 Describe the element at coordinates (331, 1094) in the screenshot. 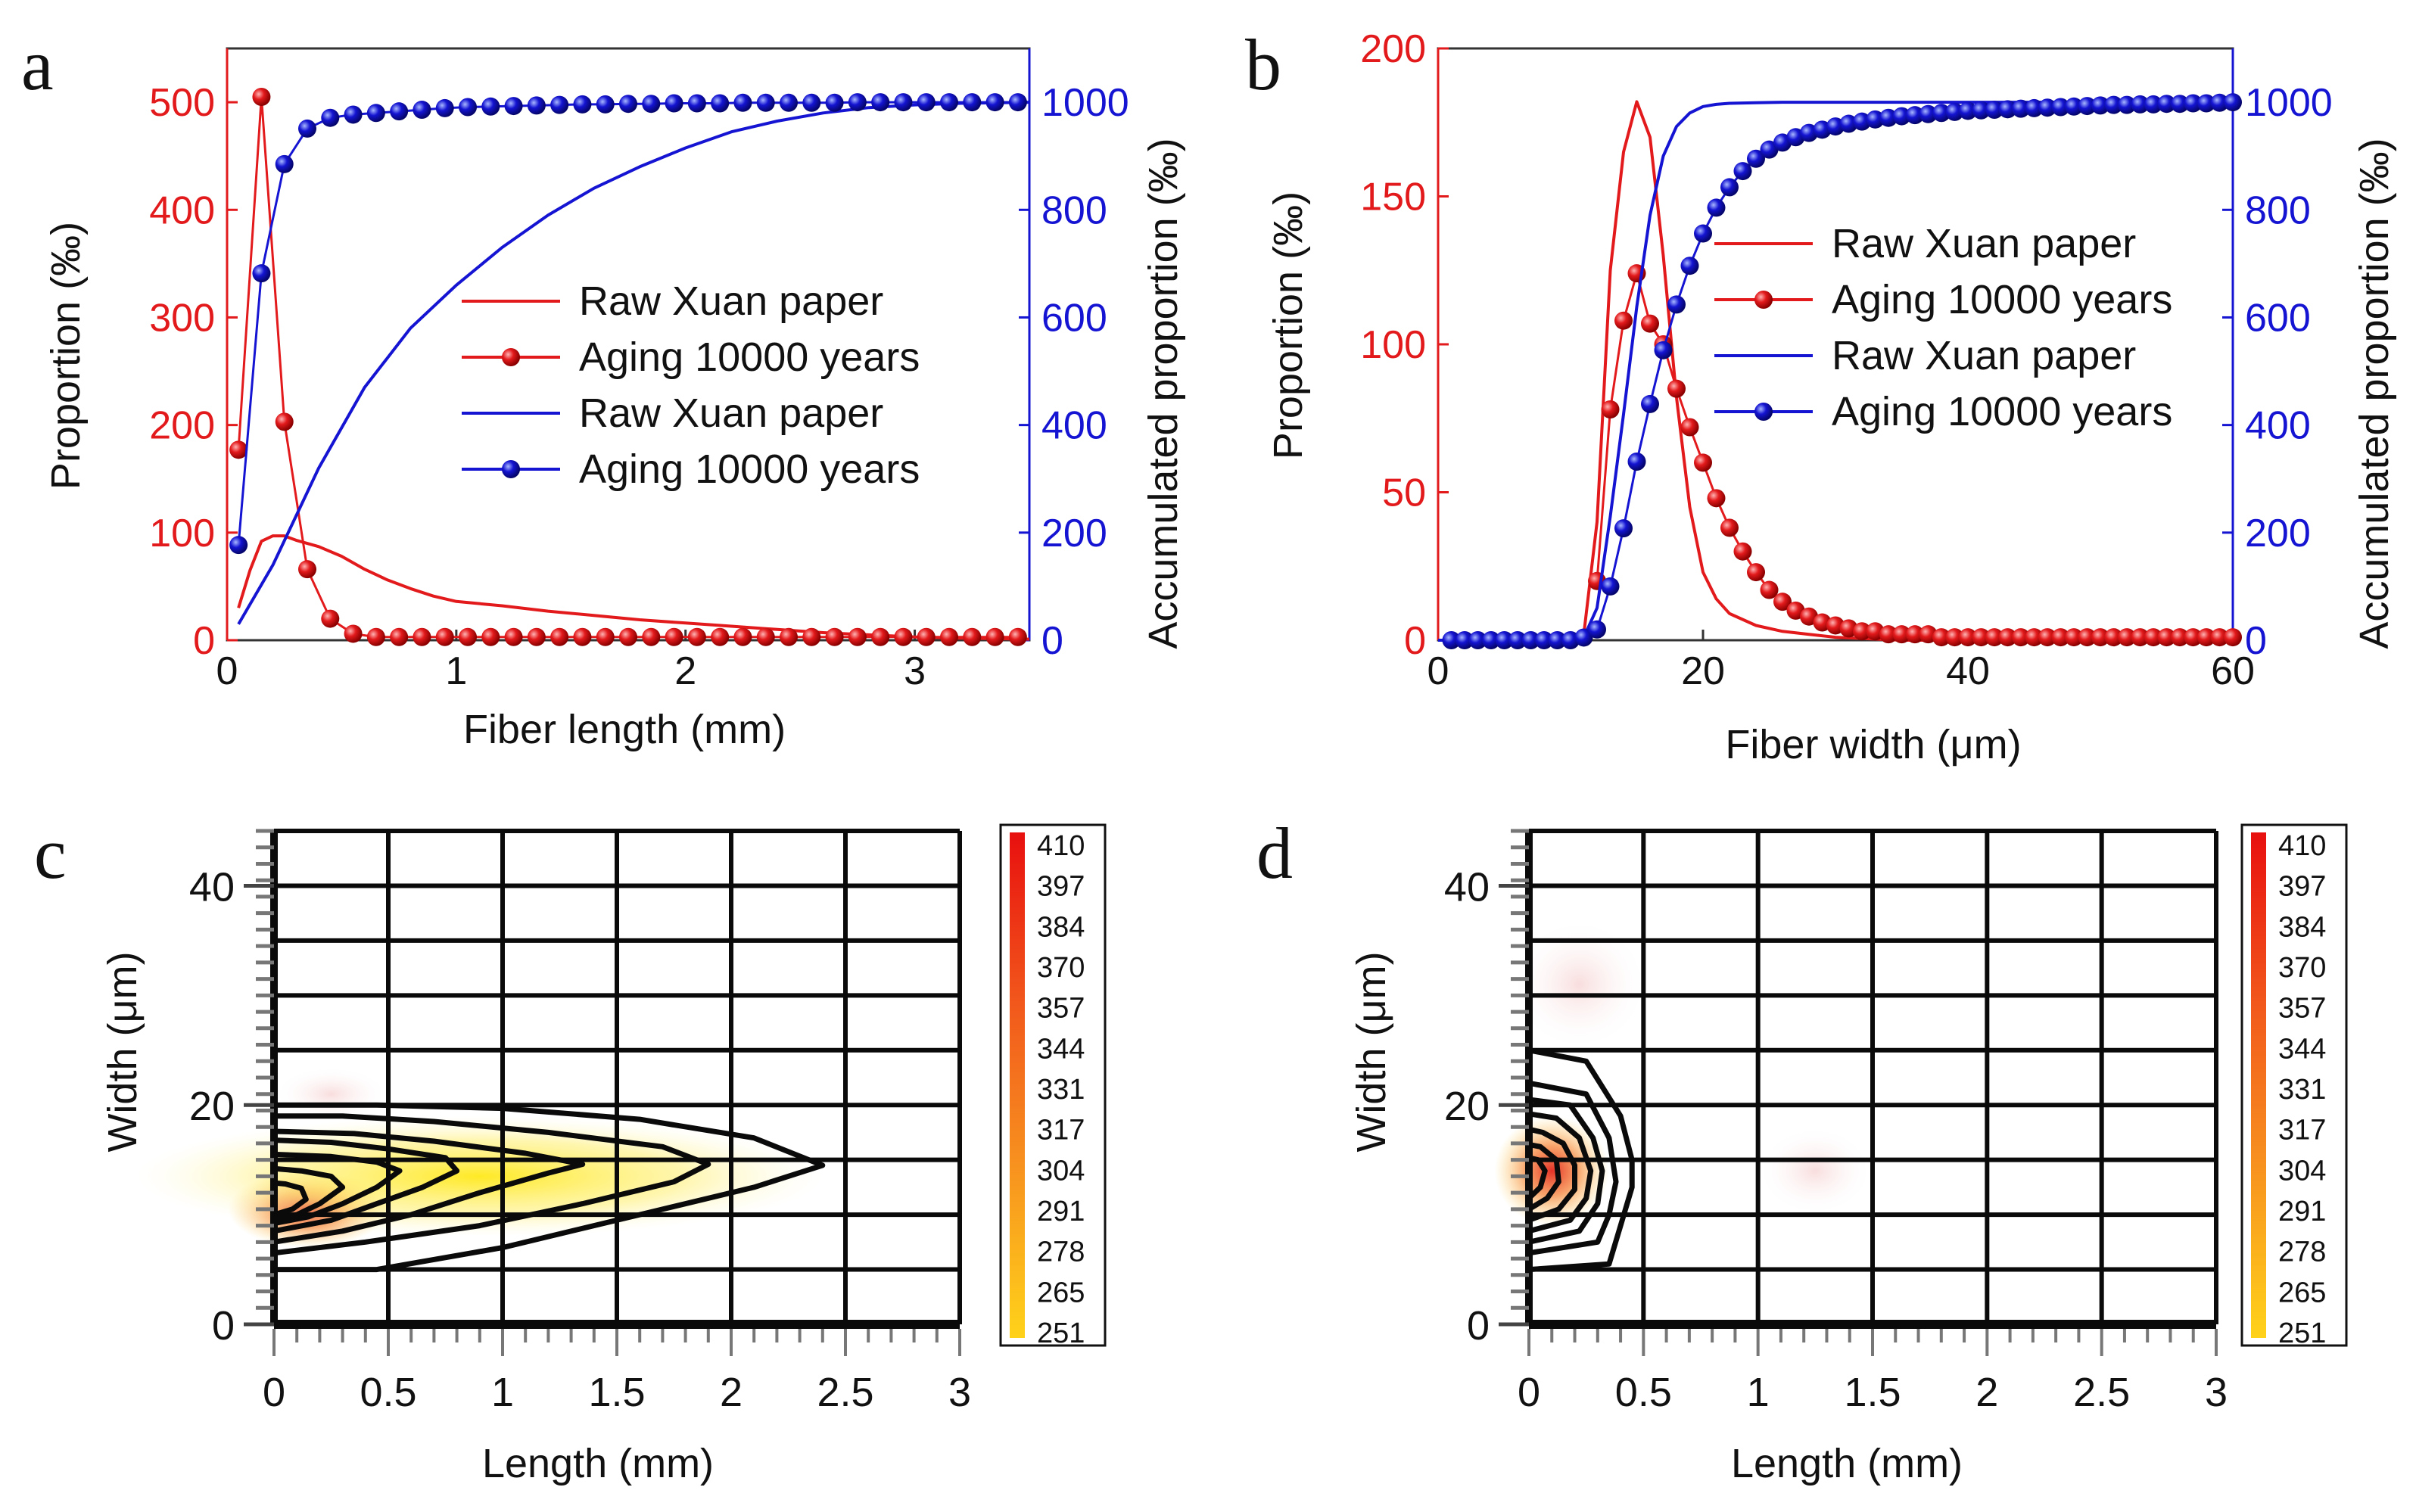

I see `heatmap-hotspot` at that location.